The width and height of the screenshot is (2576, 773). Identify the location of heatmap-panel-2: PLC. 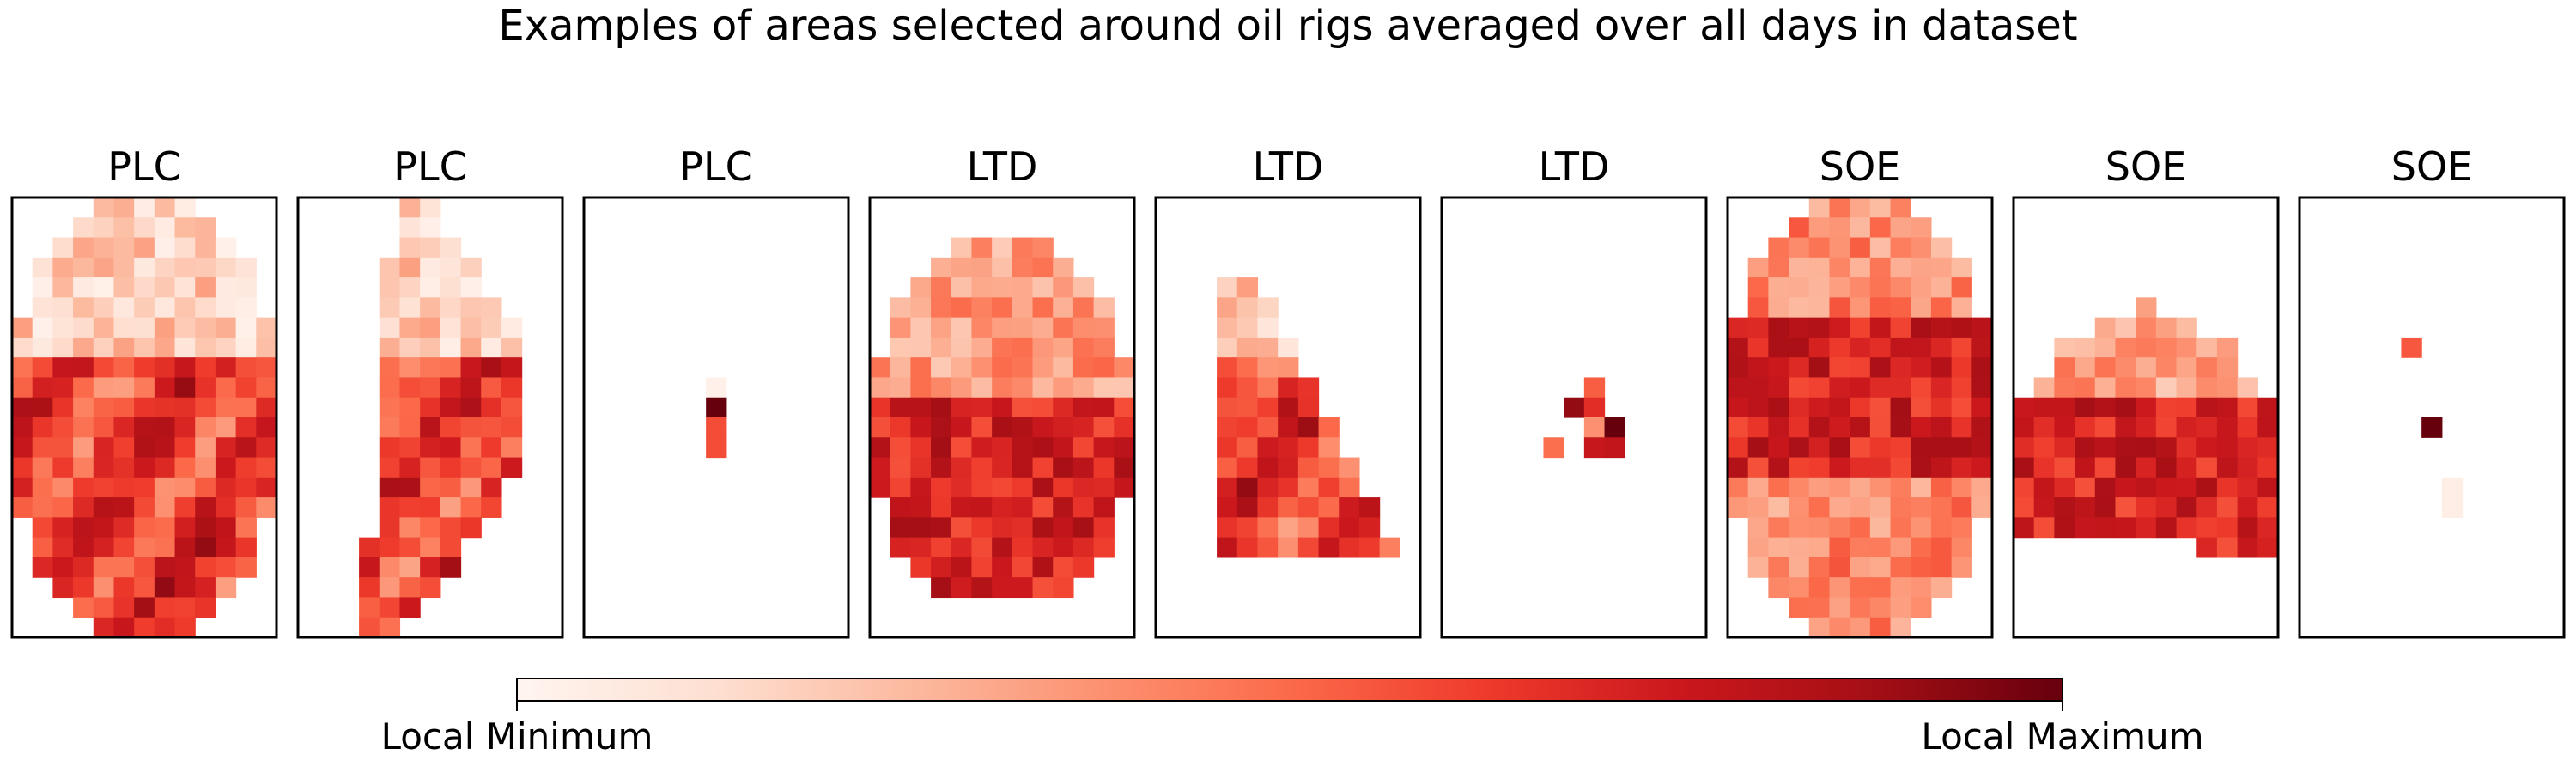
(430, 391).